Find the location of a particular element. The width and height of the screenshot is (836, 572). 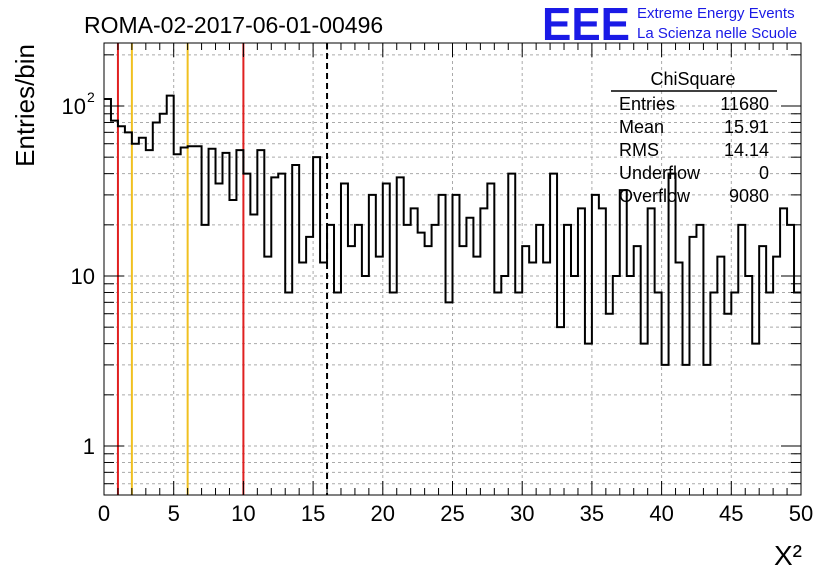

stats-value: 9080 is located at coordinates (749, 196).